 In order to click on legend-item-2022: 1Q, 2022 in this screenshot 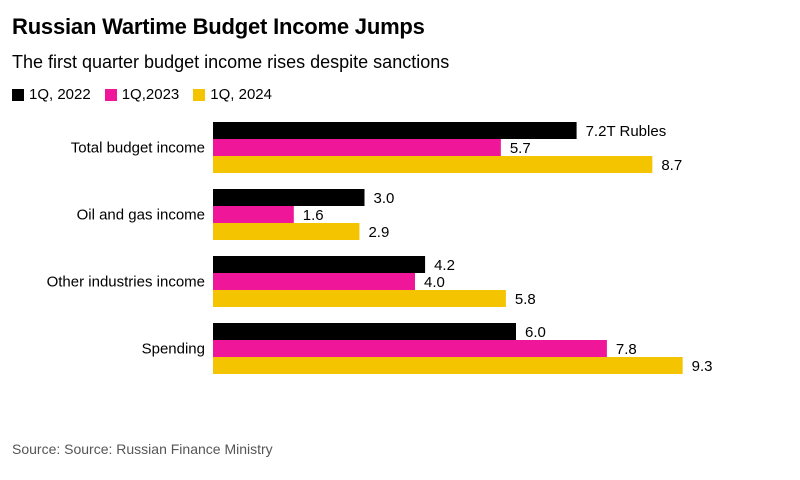, I will do `click(51, 94)`.